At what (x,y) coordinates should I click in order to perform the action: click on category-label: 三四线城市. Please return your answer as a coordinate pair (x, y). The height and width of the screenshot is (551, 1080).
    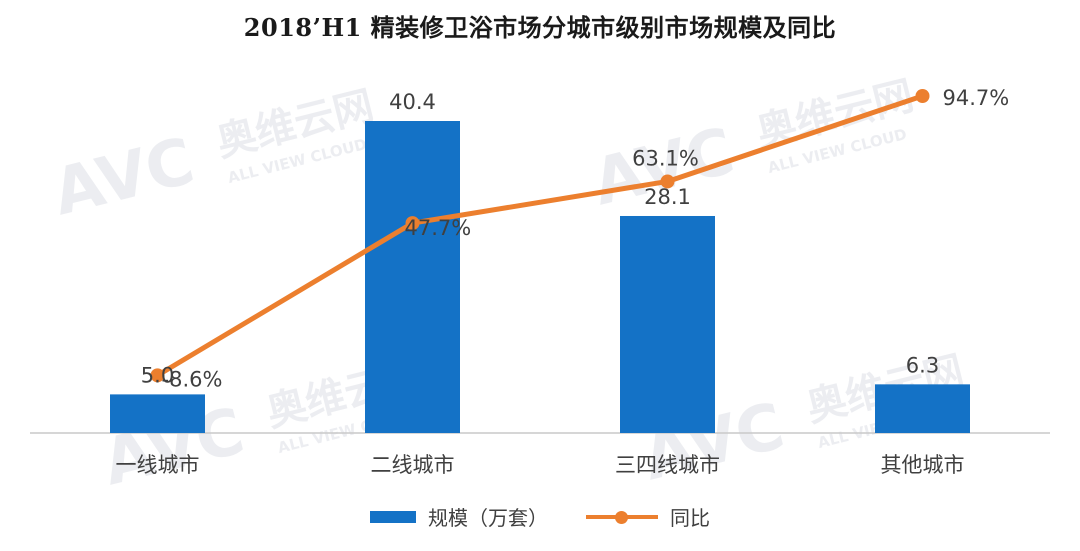
    Looking at the image, I should click on (667, 465).